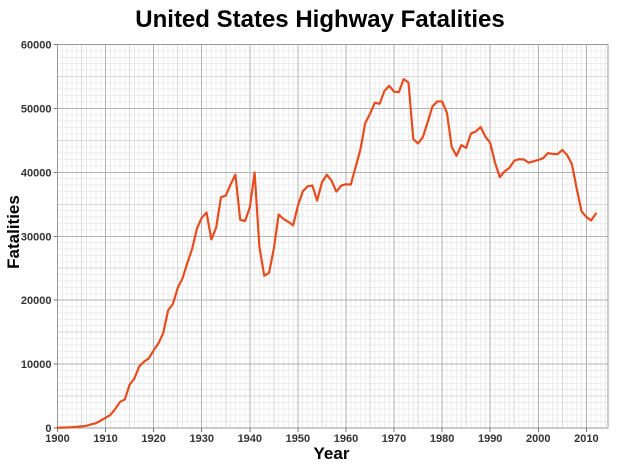  Describe the element at coordinates (36, 365) in the screenshot. I see `tick-label: 10000` at that location.